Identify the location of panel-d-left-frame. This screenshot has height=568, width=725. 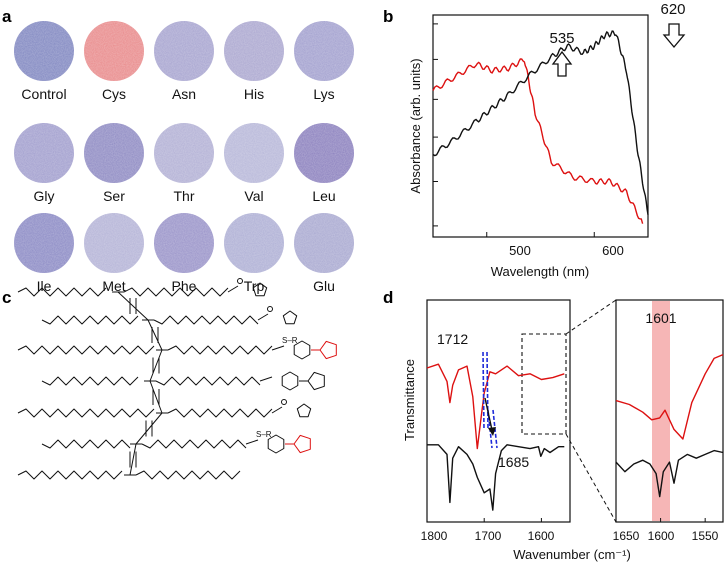
(498, 411).